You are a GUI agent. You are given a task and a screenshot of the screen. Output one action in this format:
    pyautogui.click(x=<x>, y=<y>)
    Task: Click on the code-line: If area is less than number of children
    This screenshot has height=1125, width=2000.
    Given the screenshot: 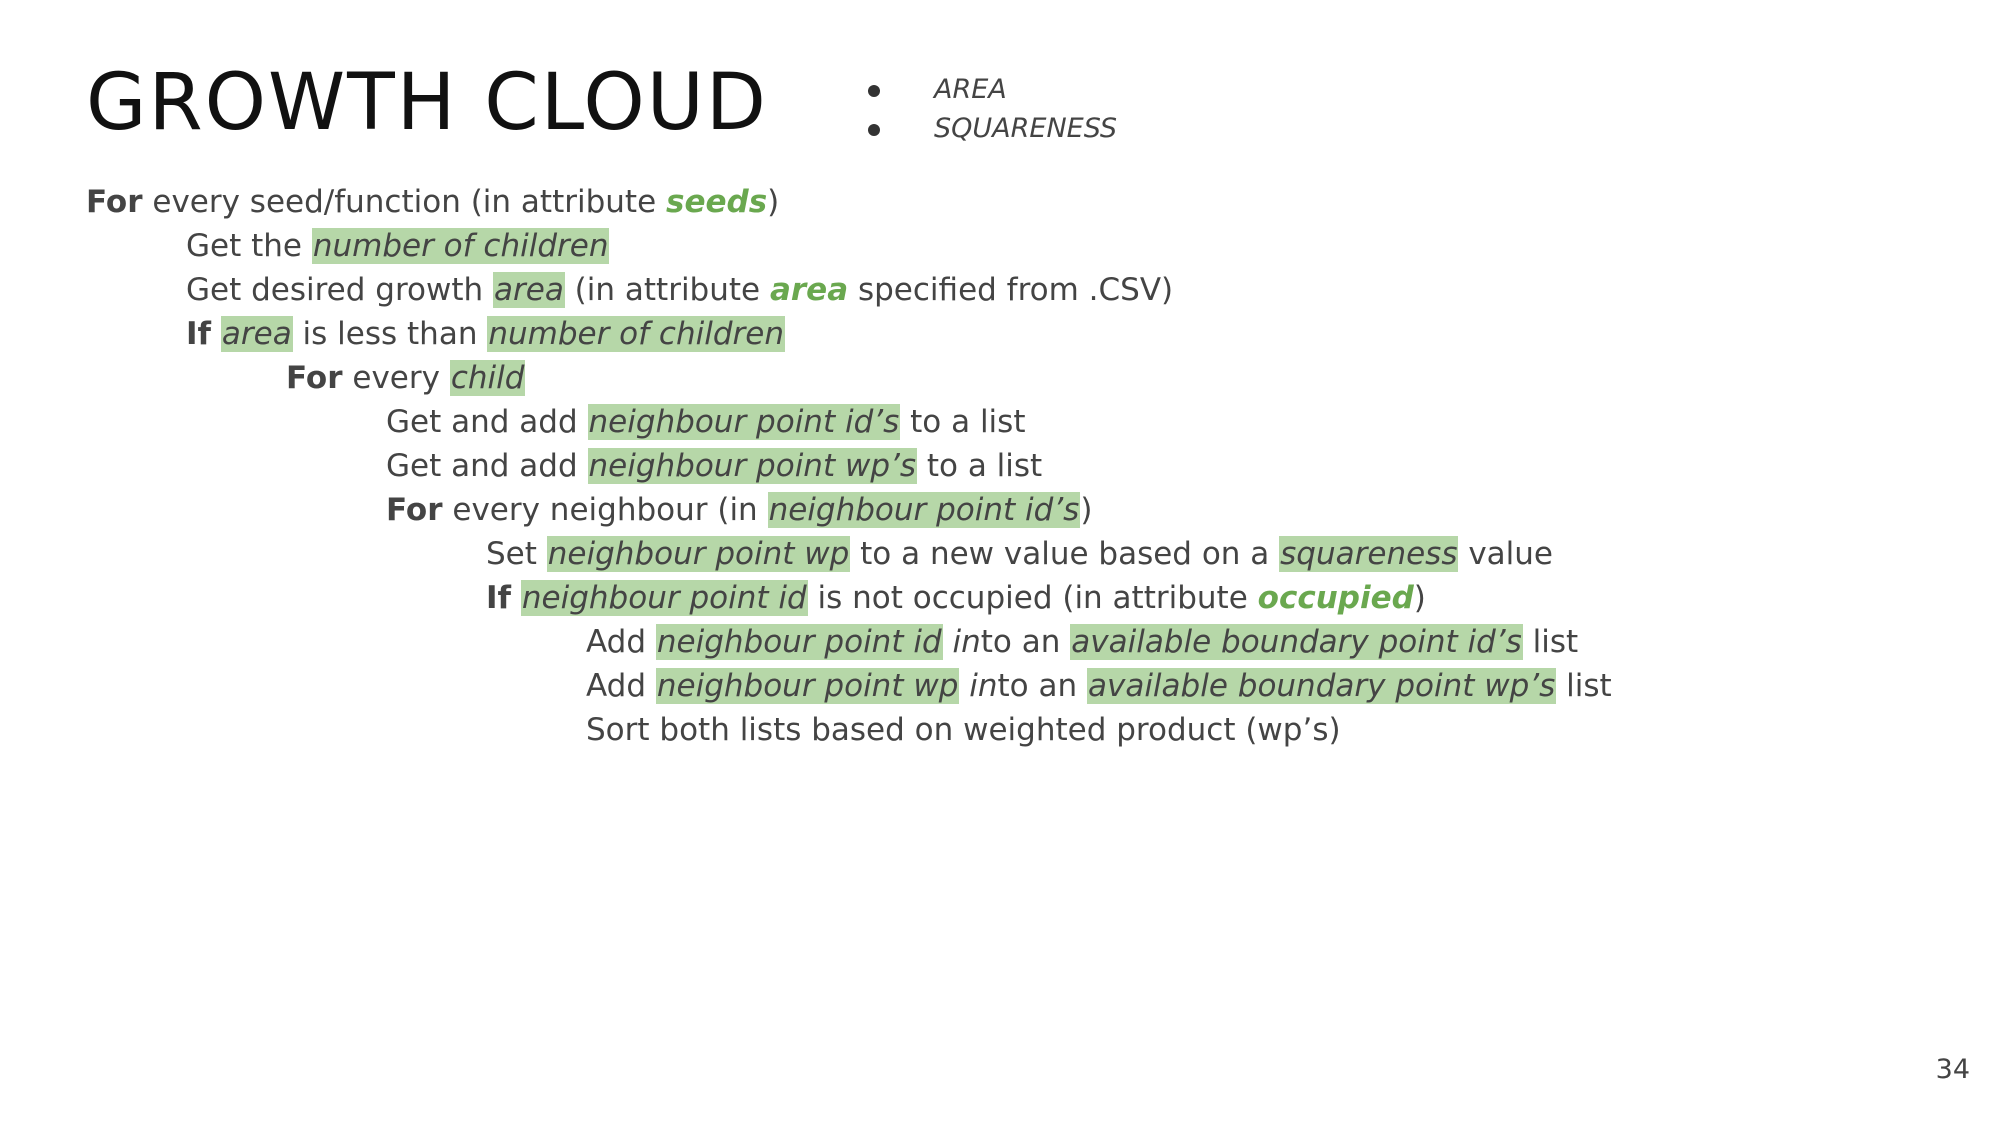 What is the action you would take?
    pyautogui.click(x=986, y=334)
    